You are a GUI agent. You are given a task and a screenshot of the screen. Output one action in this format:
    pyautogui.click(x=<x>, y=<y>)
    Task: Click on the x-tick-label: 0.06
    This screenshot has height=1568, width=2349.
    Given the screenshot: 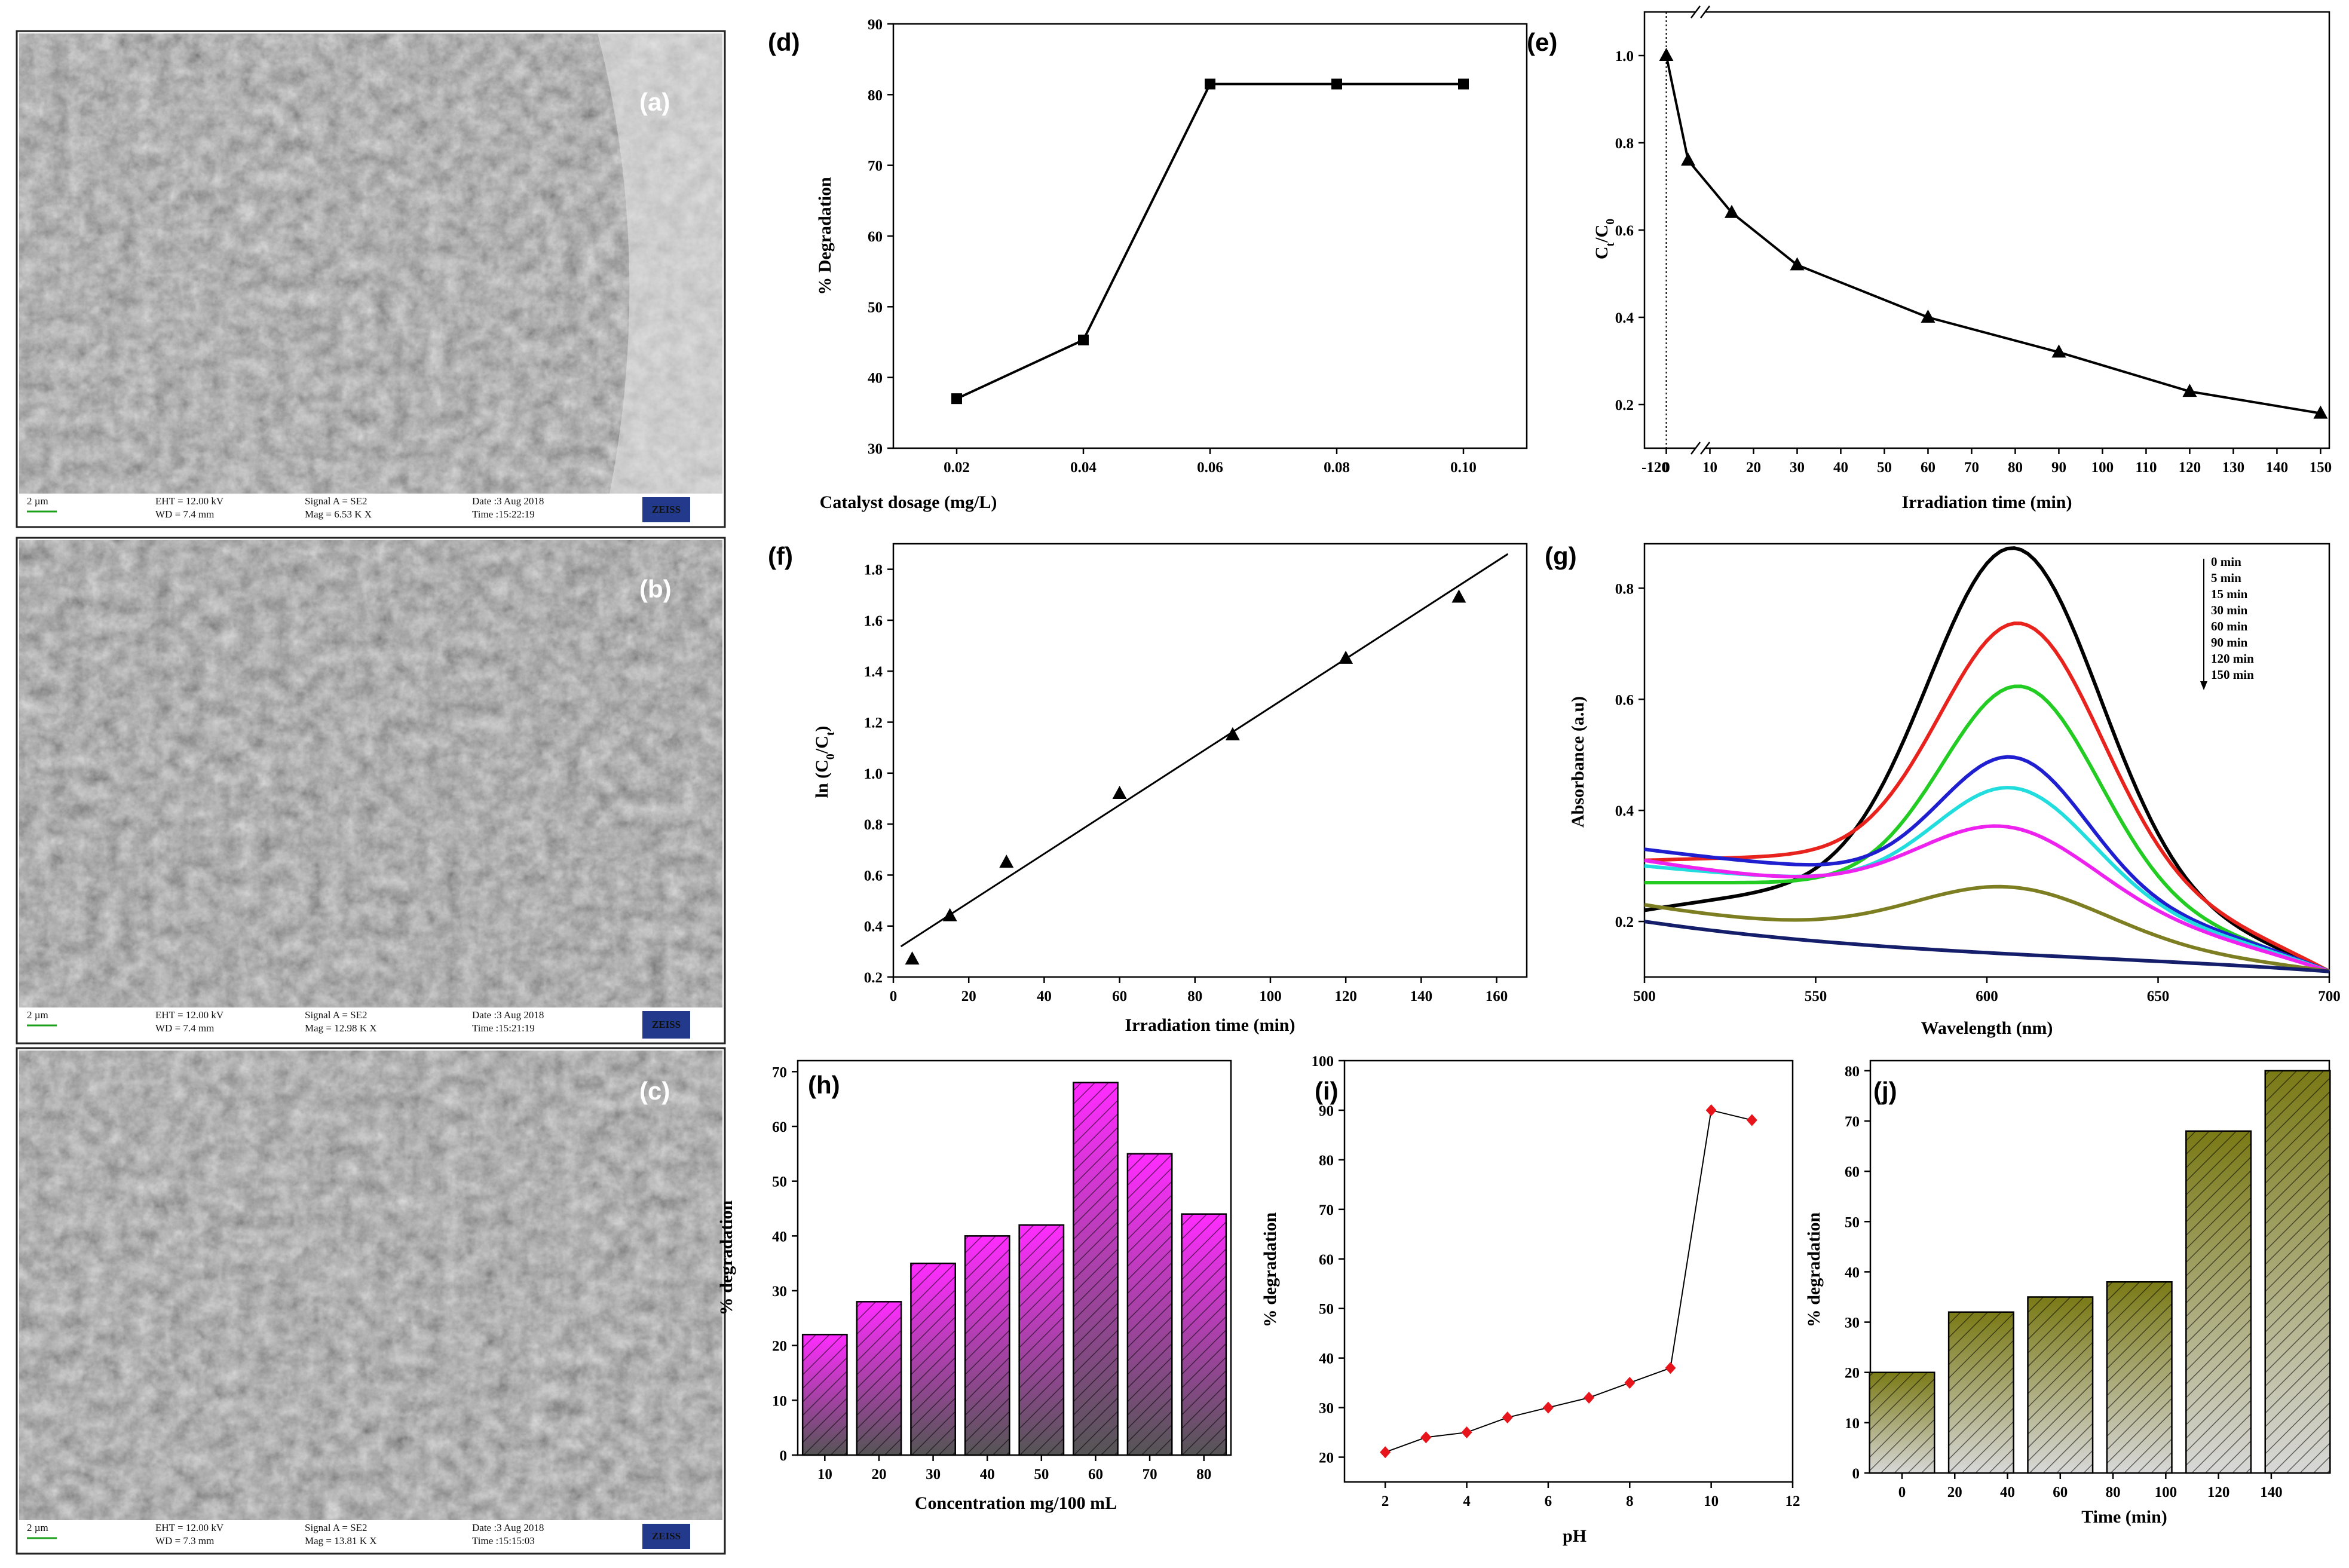 What is the action you would take?
    pyautogui.click(x=1210, y=468)
    